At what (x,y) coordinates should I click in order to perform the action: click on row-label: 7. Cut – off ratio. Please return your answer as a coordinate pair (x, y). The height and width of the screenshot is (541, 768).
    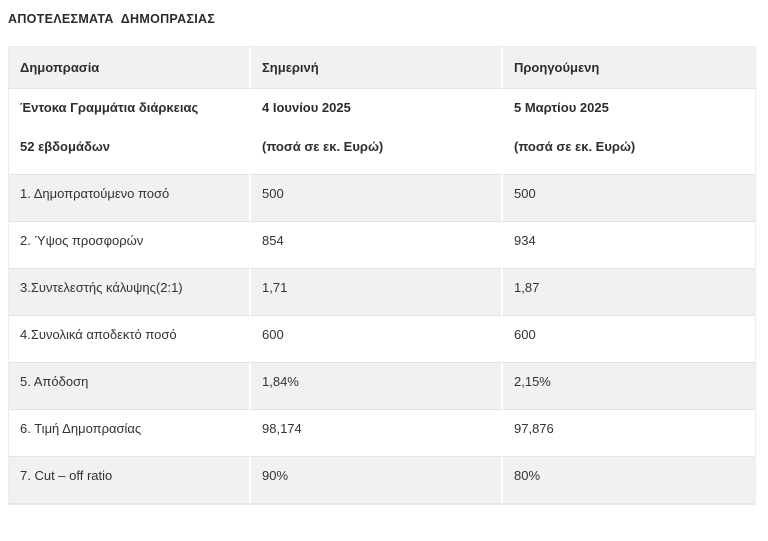
    Looking at the image, I should click on (129, 480).